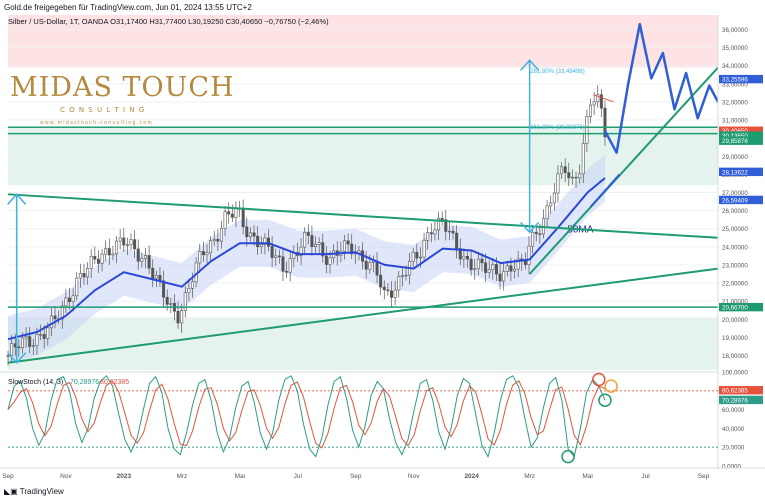 The width and height of the screenshot is (765, 502). I want to click on price-label-4: 28,13622, so click(735, 172).